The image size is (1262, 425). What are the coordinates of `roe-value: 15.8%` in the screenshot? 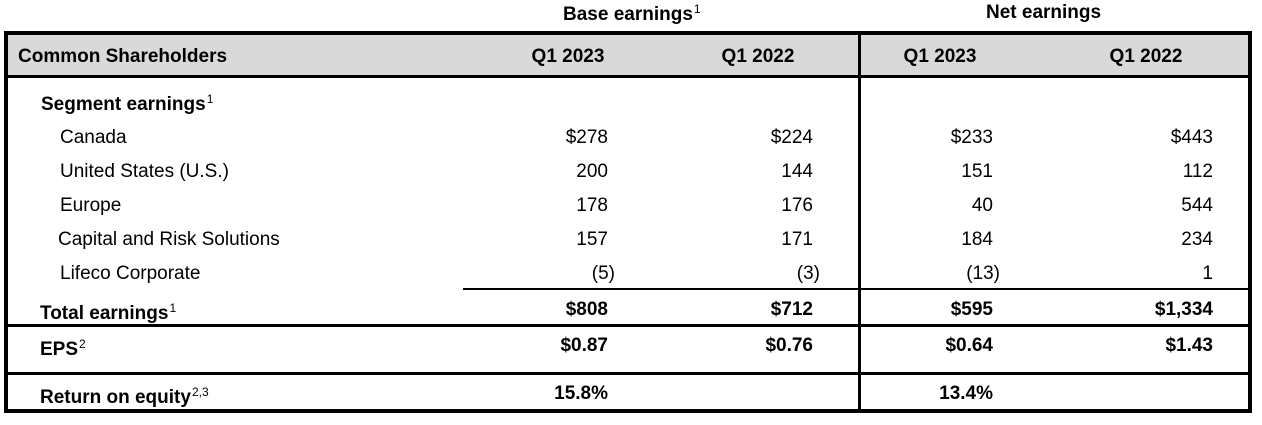 It's located at (581, 393).